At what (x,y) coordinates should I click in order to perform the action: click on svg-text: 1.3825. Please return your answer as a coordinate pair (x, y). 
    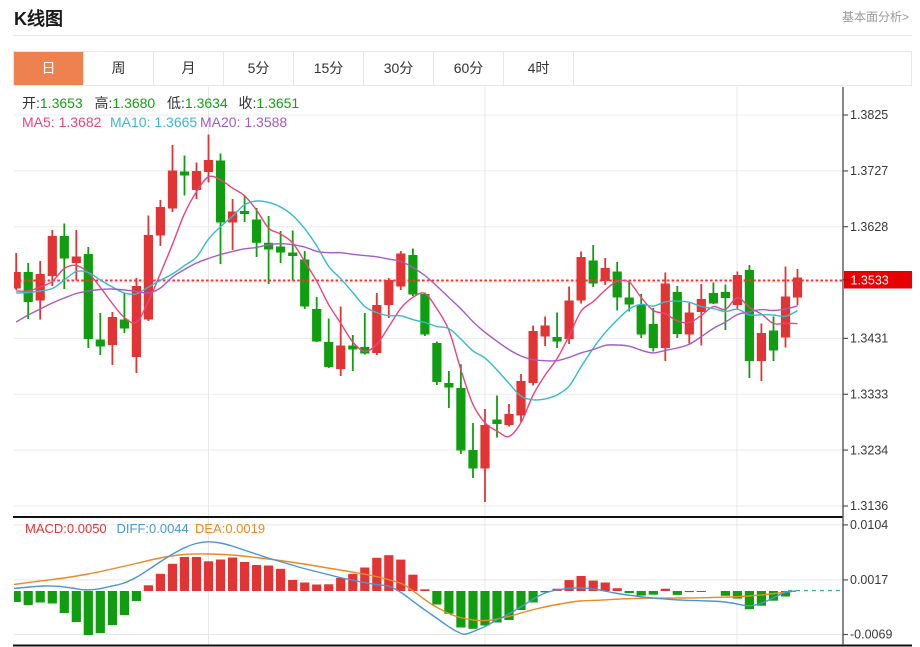
    Looking at the image, I should click on (869, 115).